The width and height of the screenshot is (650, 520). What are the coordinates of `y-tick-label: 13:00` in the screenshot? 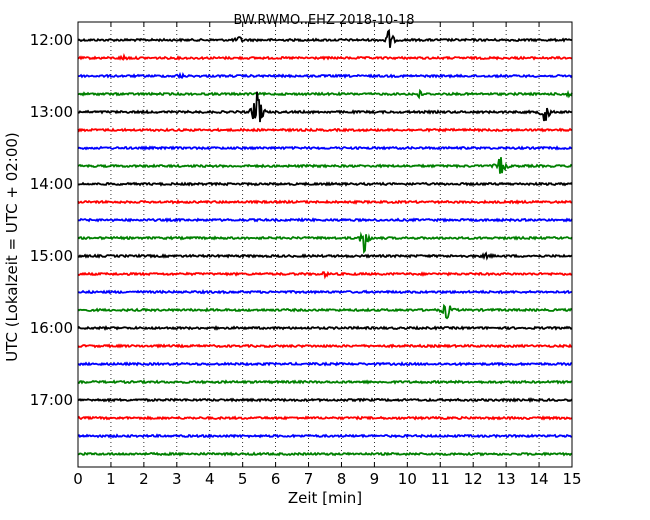 It's located at (51, 112).